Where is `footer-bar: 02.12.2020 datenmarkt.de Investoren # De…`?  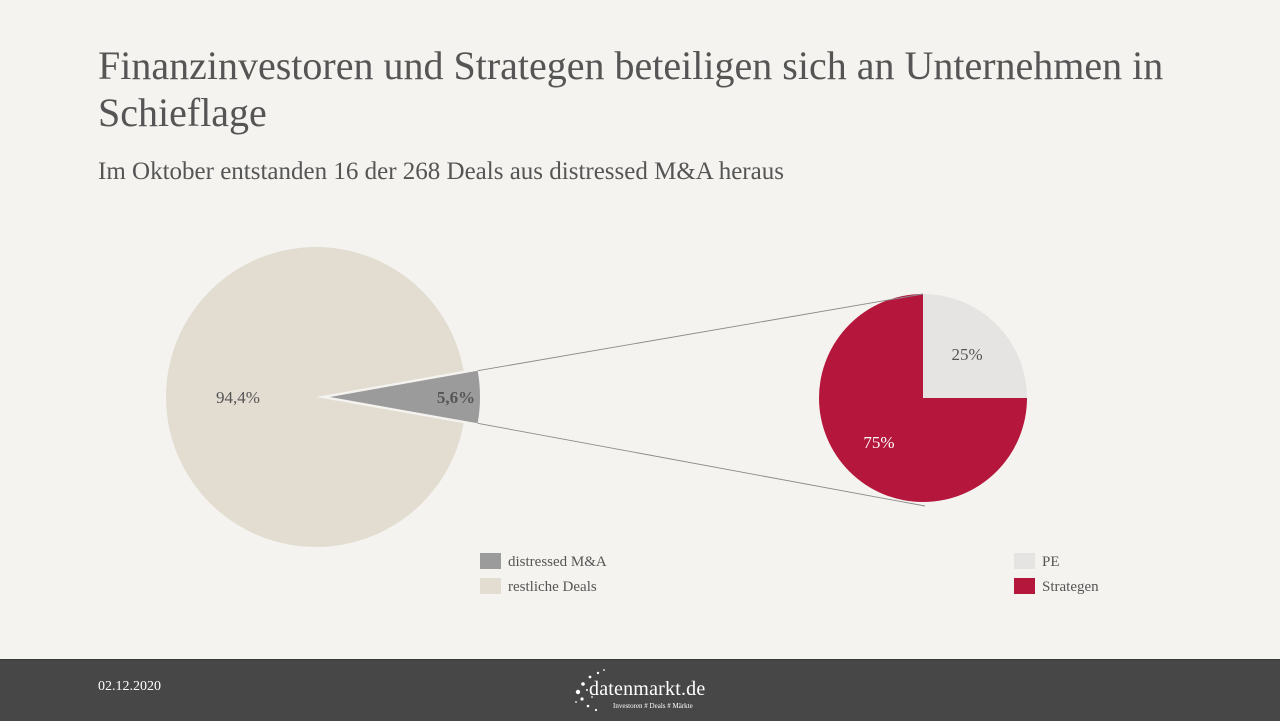
footer-bar: 02.12.2020 datenmarkt.de Investoren # De… is located at coordinates (640, 690).